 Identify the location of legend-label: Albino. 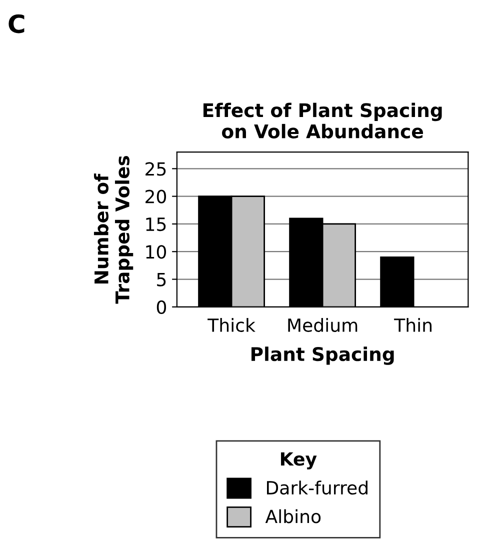
(293, 516).